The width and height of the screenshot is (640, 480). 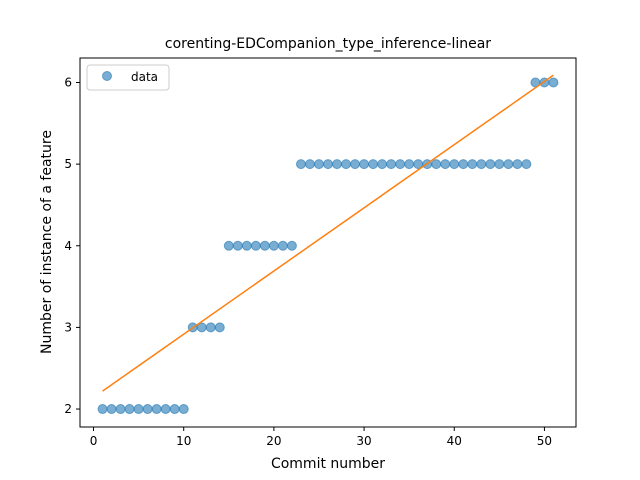 What do you see at coordinates (68, 164) in the screenshot?
I see `y-tick-label: 5` at bounding box center [68, 164].